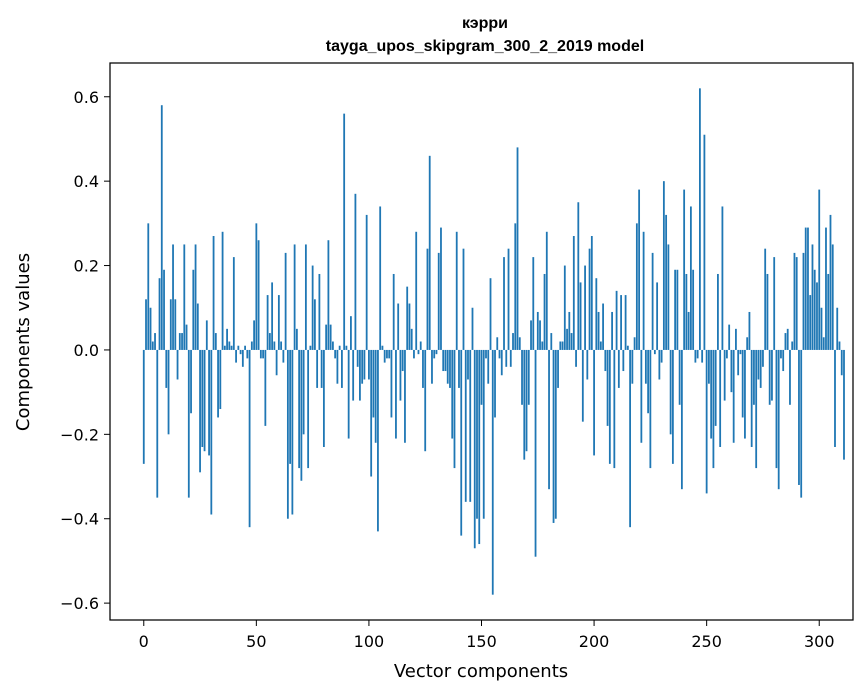 This screenshot has width=867, height=696. What do you see at coordinates (485, 23) in the screenshot?
I see `chart-title-line1: кэрри` at bounding box center [485, 23].